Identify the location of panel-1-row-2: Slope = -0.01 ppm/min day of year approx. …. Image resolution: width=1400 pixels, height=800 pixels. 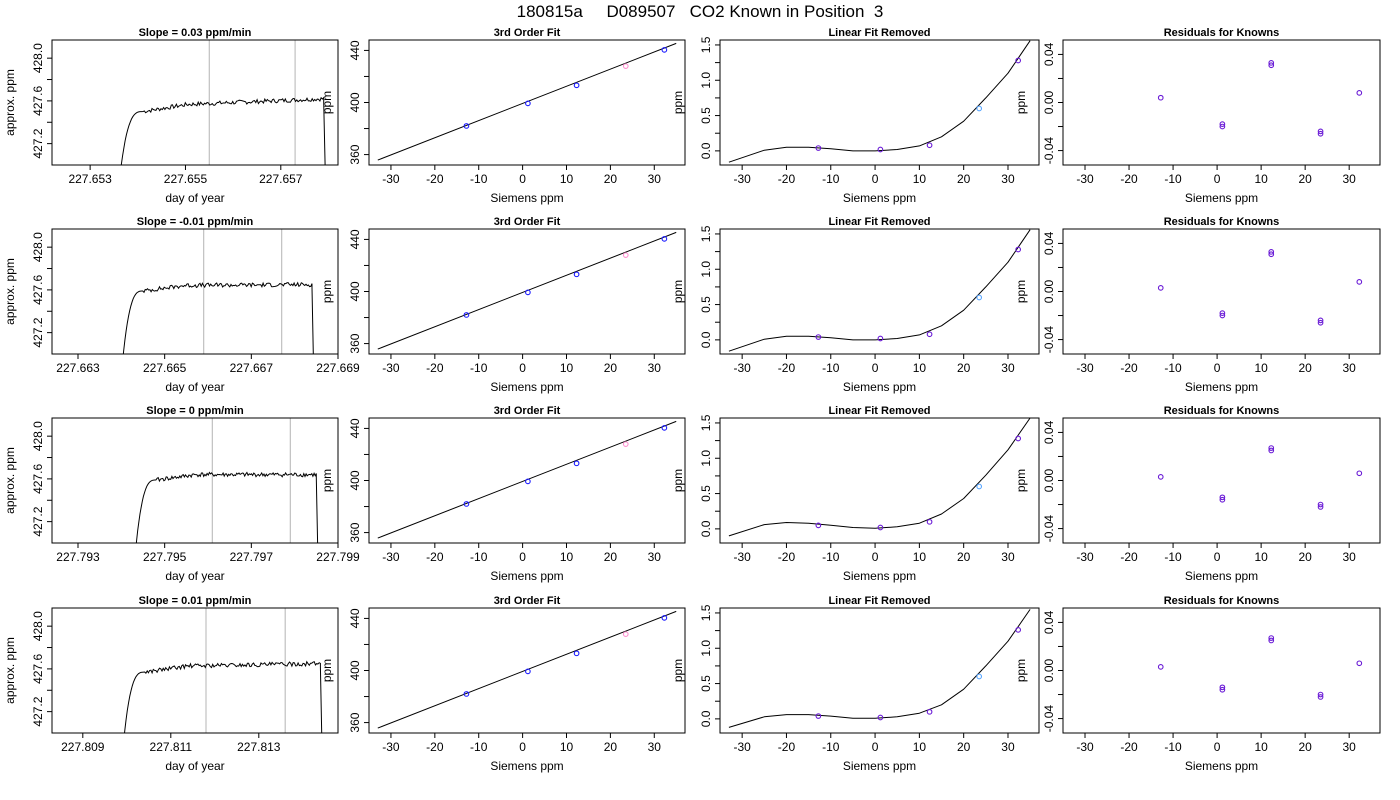
(181, 305).